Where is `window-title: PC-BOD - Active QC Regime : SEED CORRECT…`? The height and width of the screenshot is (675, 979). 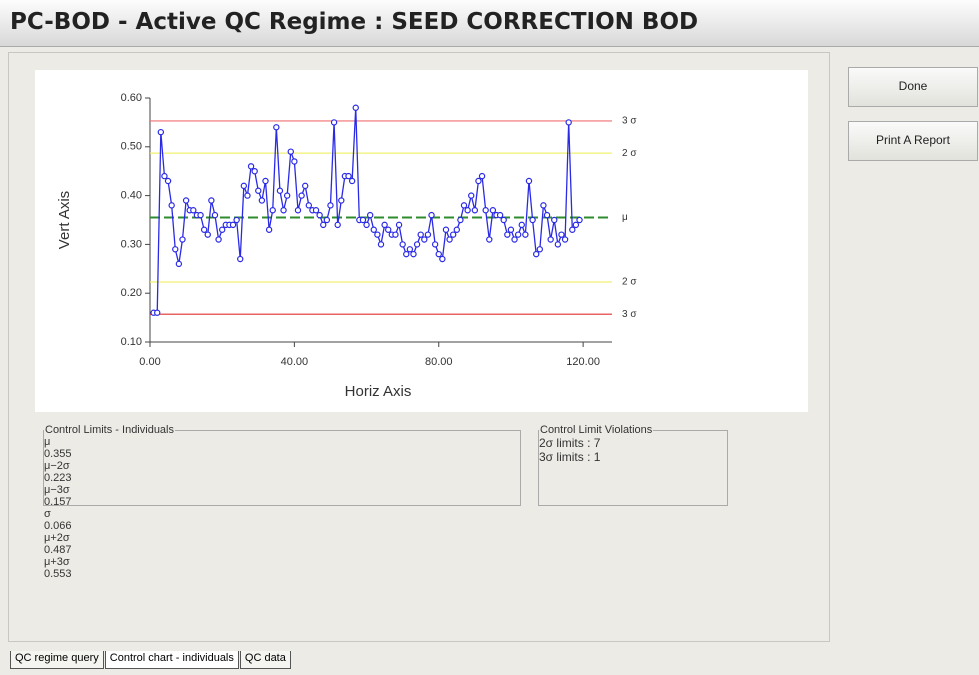
window-title: PC-BOD - Active QC Regime : SEED CORRECT… is located at coordinates (354, 22).